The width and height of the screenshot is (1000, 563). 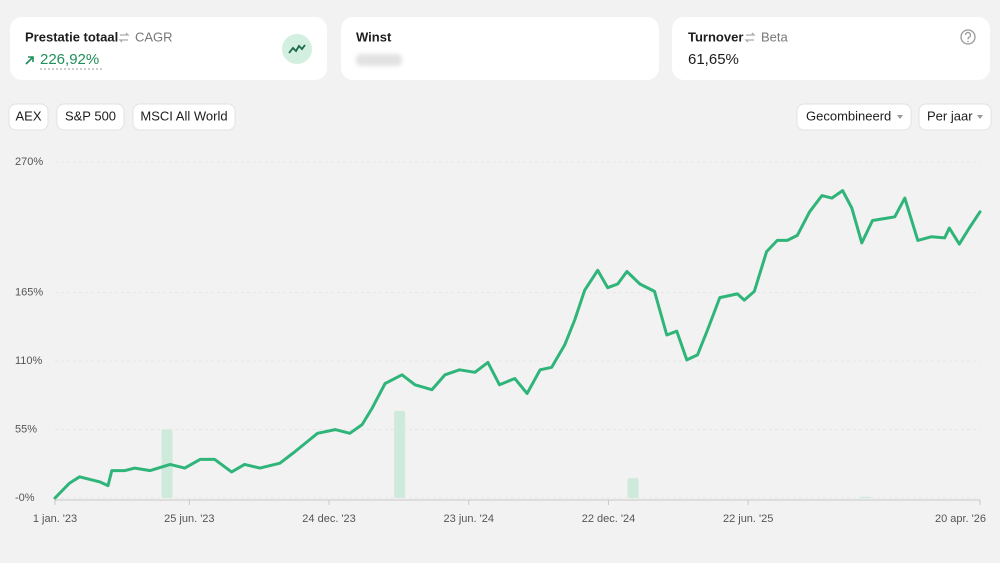 I want to click on card-title: Winst, so click(x=374, y=36).